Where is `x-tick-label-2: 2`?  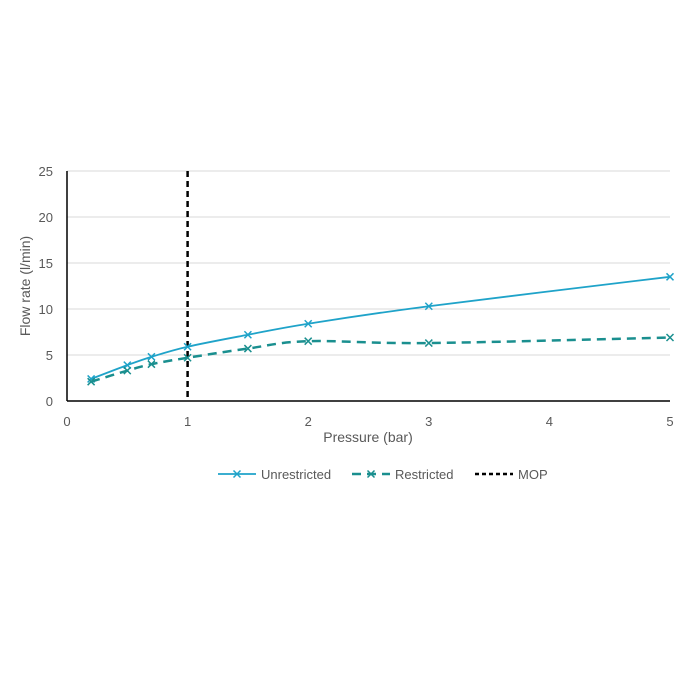 x-tick-label-2: 2 is located at coordinates (308, 421).